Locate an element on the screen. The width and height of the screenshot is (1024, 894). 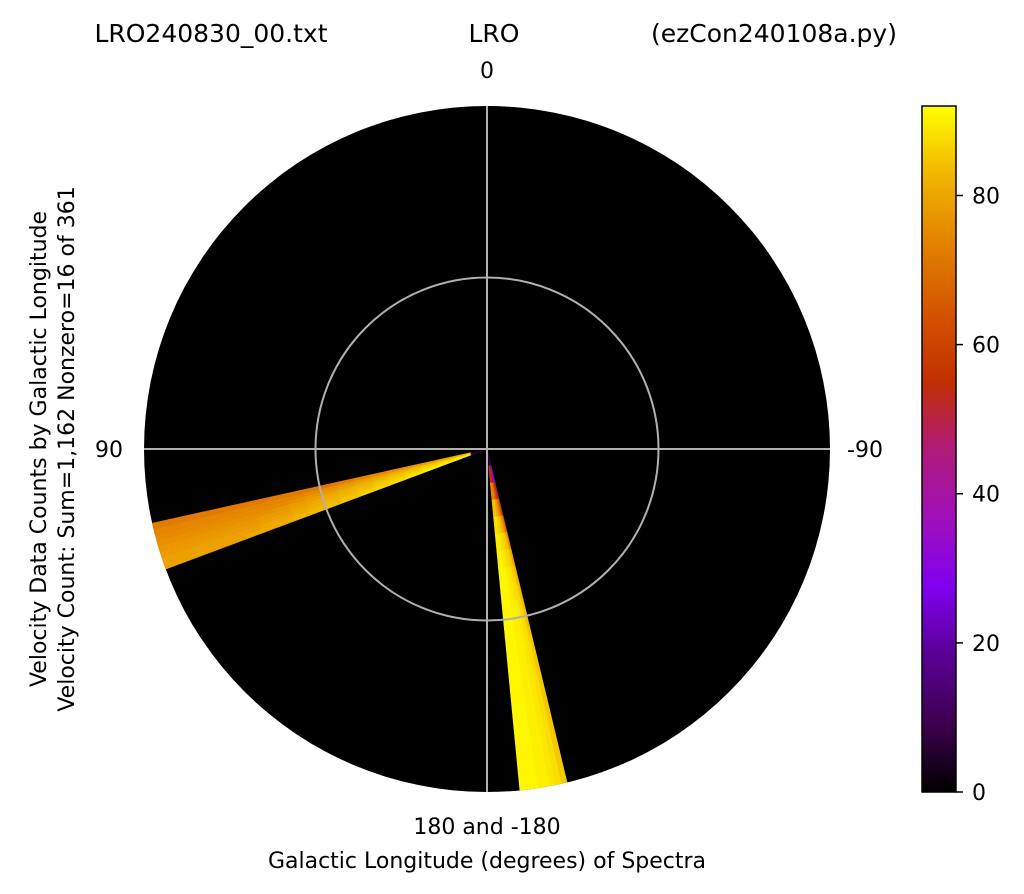
colorbar-ticks: 0 20 40 60 80 is located at coordinates (978, 495).